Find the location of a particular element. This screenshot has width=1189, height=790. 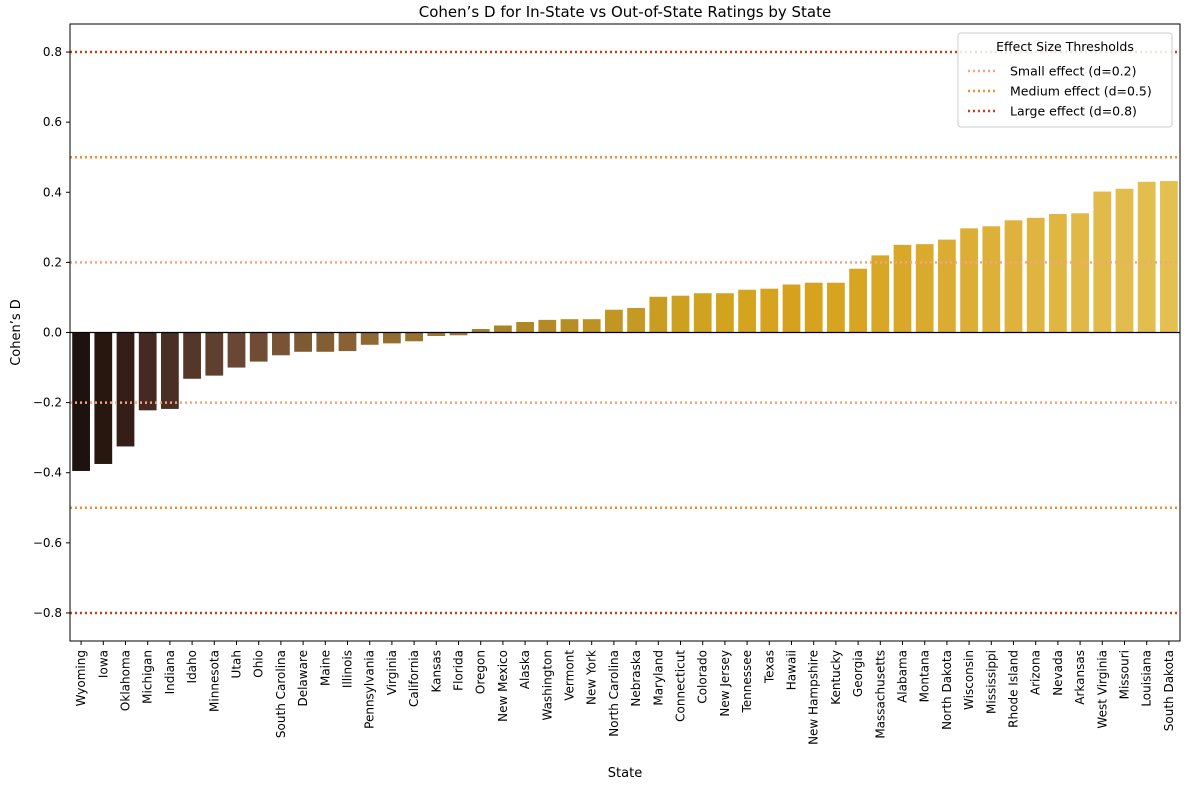

bar-idaho is located at coordinates (192, 355).